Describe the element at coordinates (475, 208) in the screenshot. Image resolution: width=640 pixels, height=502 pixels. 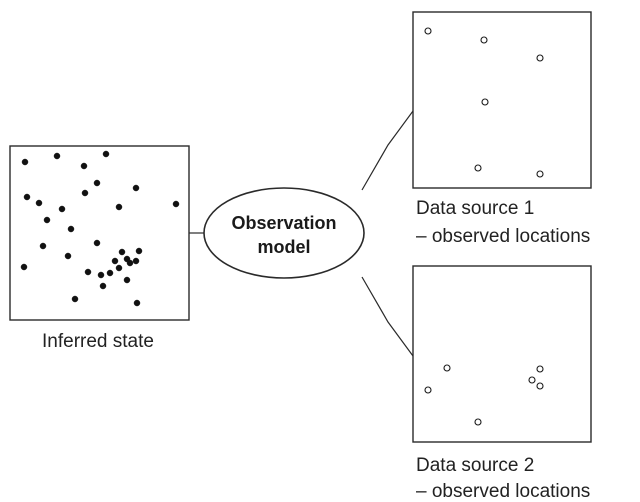
I see `data-source-1-title: Data source 1` at that location.